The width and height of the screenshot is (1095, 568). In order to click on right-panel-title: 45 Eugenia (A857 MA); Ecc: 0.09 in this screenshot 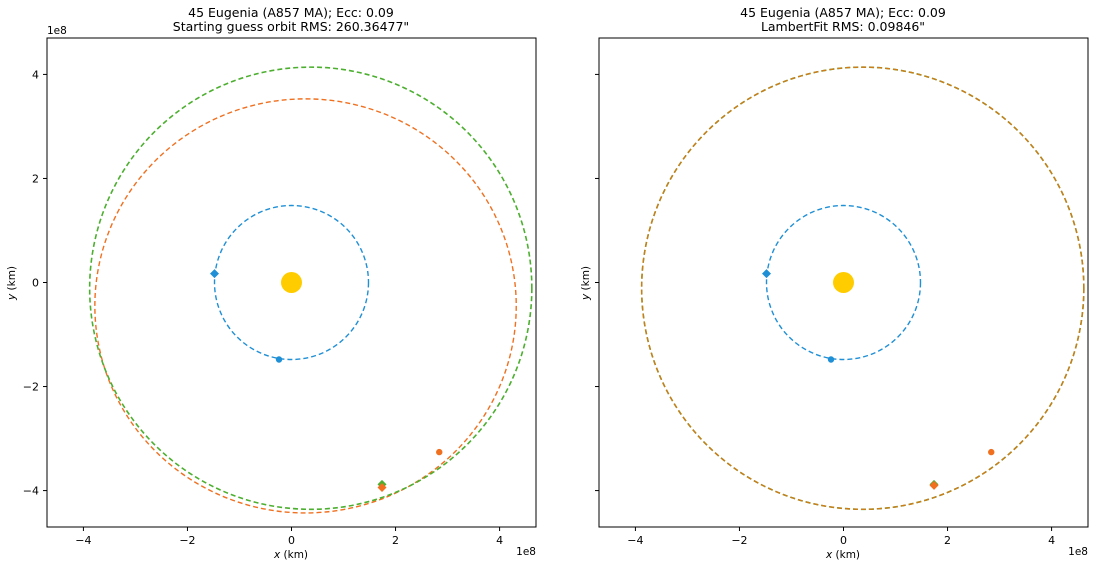, I will do `click(843, 12)`.